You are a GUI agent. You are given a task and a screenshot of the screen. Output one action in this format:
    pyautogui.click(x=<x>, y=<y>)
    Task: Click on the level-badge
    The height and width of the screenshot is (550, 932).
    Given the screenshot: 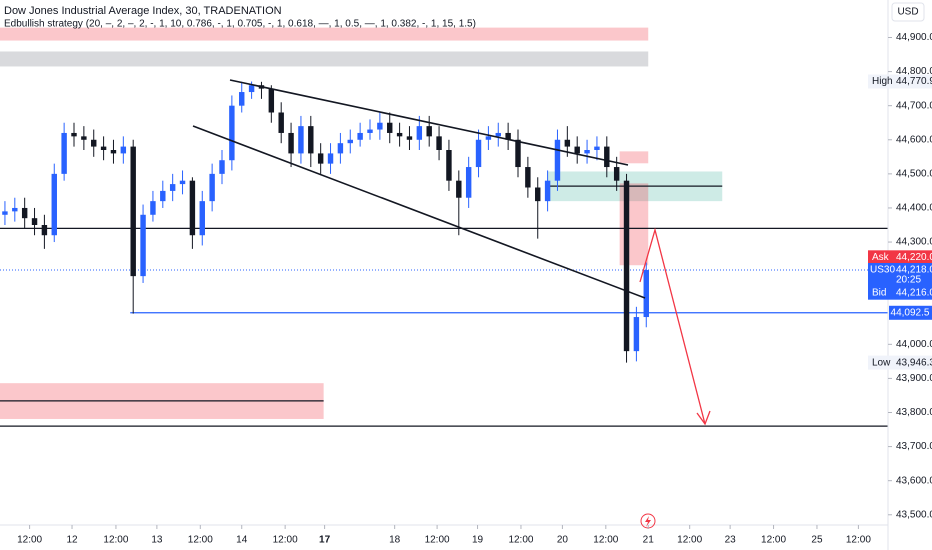 What is the action you would take?
    pyautogui.click(x=910, y=312)
    